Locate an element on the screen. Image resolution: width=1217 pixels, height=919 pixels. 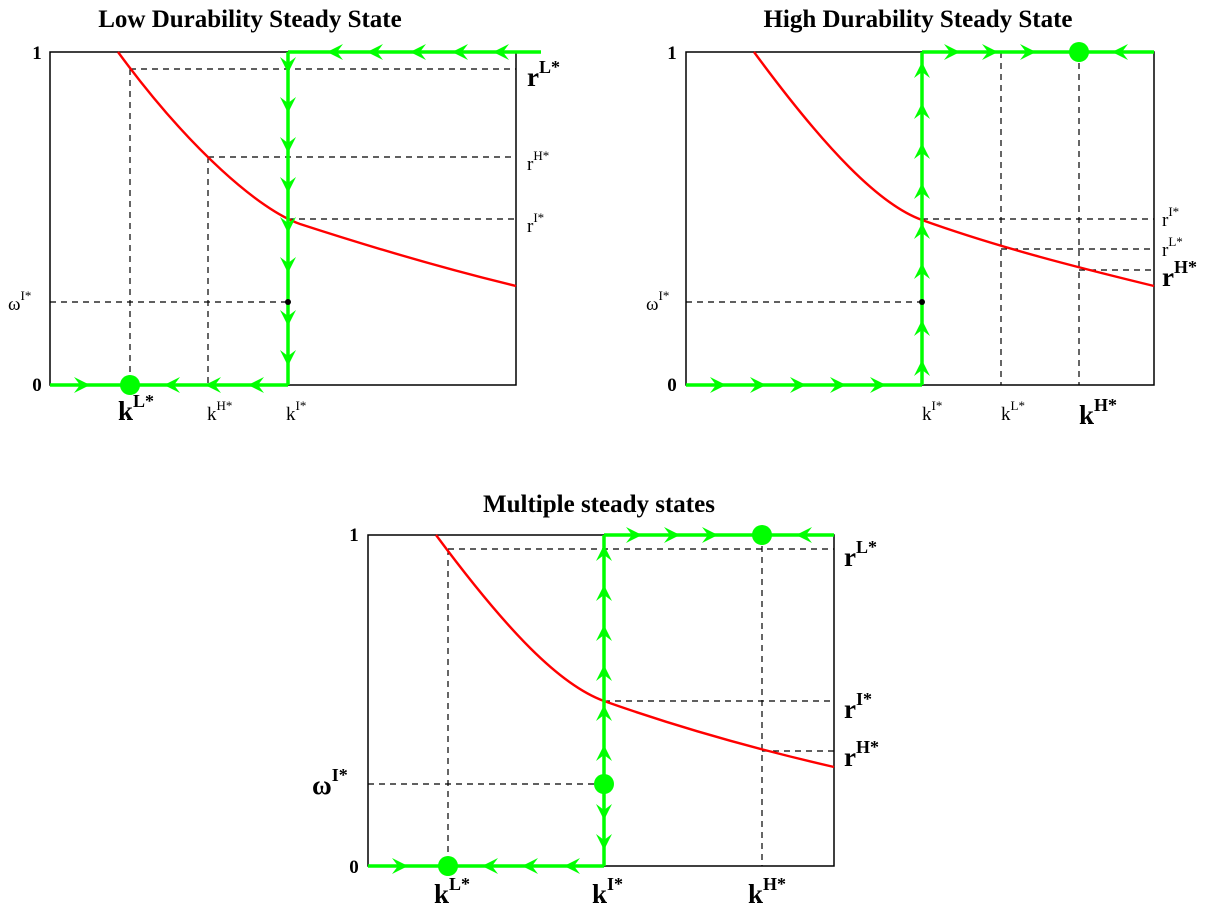
panel-title: High Durability Steady State is located at coordinates (917, 19).